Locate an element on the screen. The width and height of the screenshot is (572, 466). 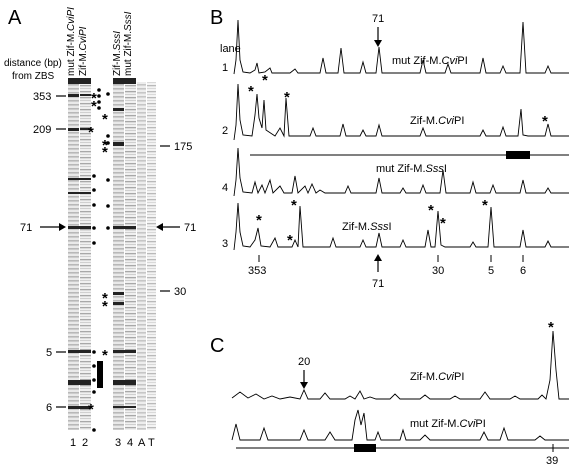
distance-caption-line2: from ZBS is located at coordinates (33, 76).